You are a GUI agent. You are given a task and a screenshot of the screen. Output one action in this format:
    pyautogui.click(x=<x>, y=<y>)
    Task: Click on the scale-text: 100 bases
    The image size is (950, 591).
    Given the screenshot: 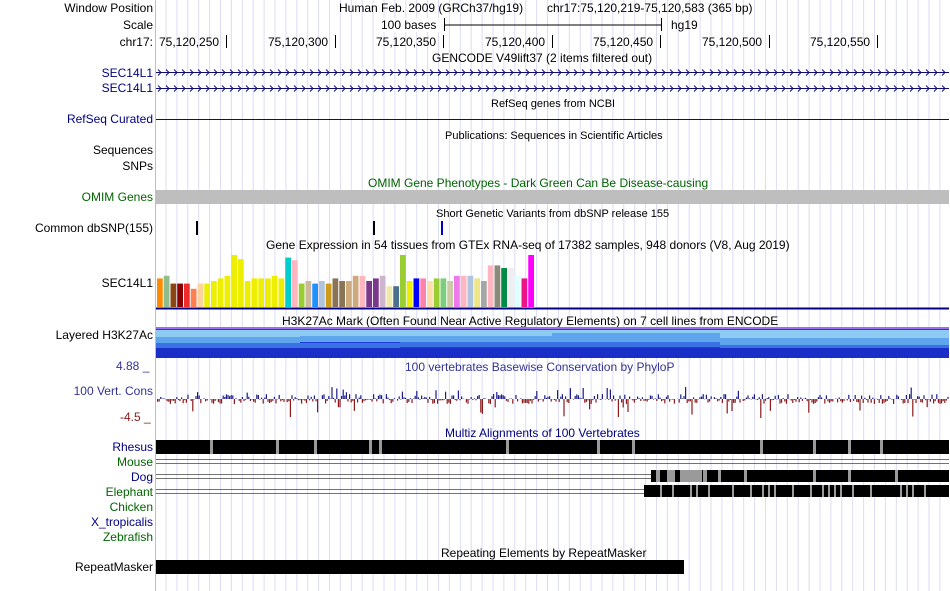 What is the action you would take?
    pyautogui.click(x=410, y=25)
    